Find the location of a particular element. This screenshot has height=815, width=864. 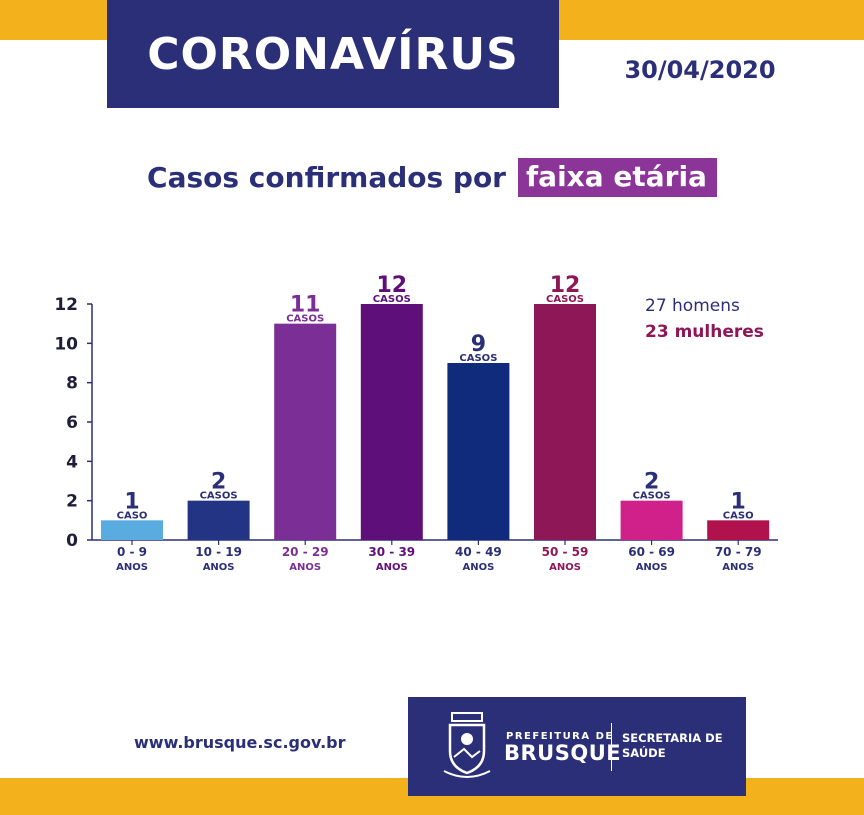

logo-divider is located at coordinates (611, 747).